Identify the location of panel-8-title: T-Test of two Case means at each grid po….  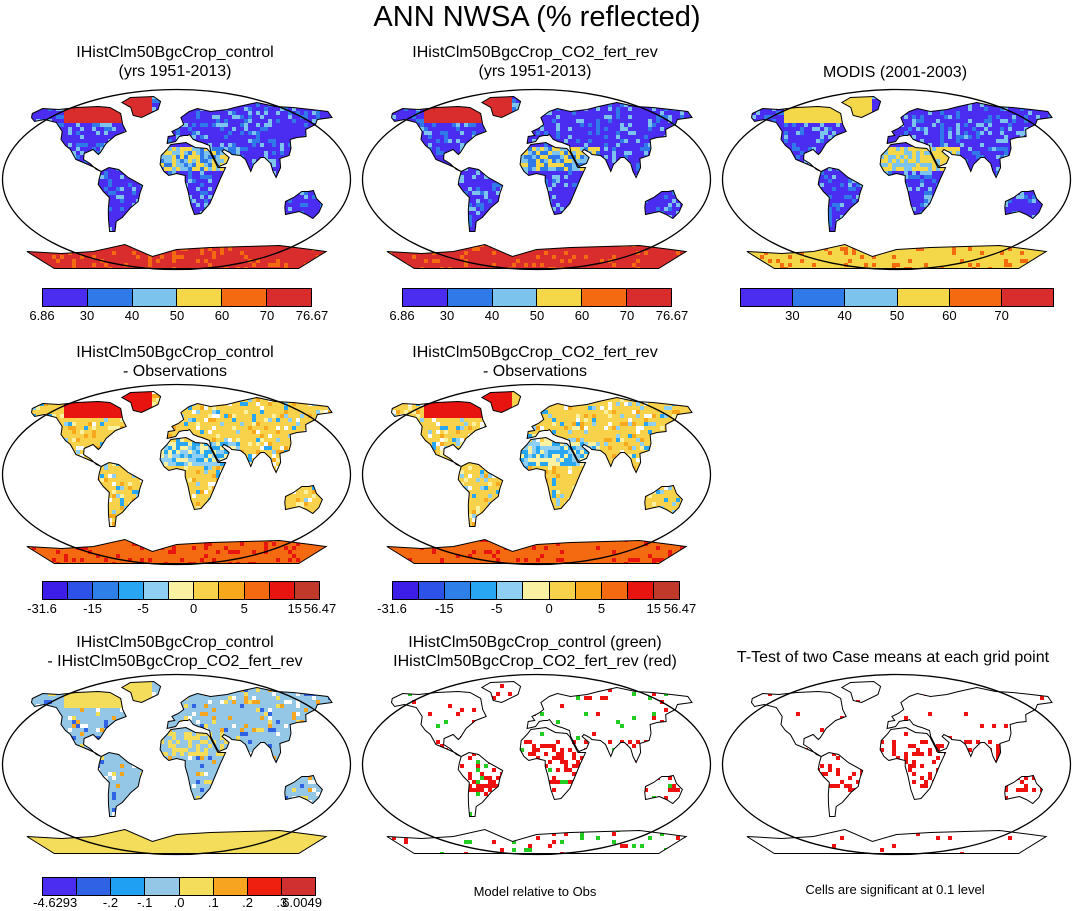
(893, 657).